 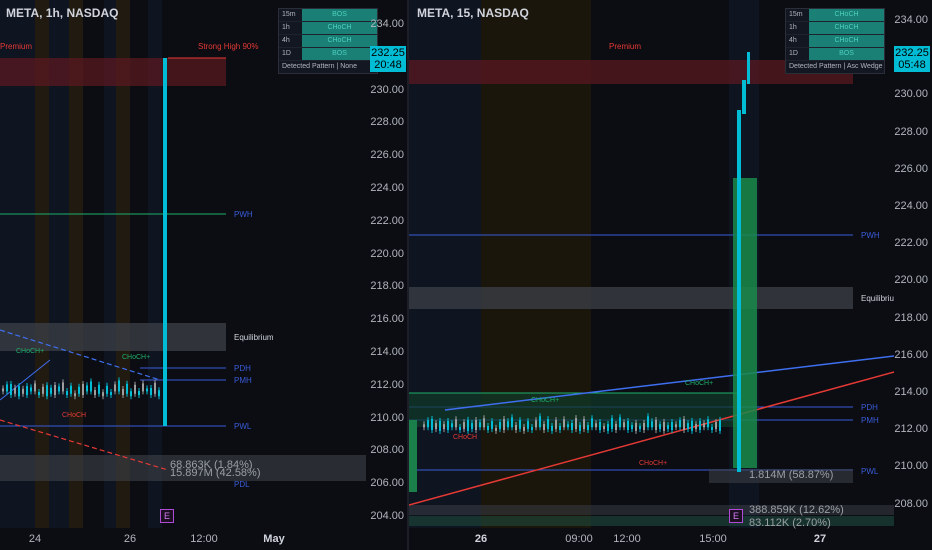 I want to click on pmh-label: PMH, so click(x=870, y=420).